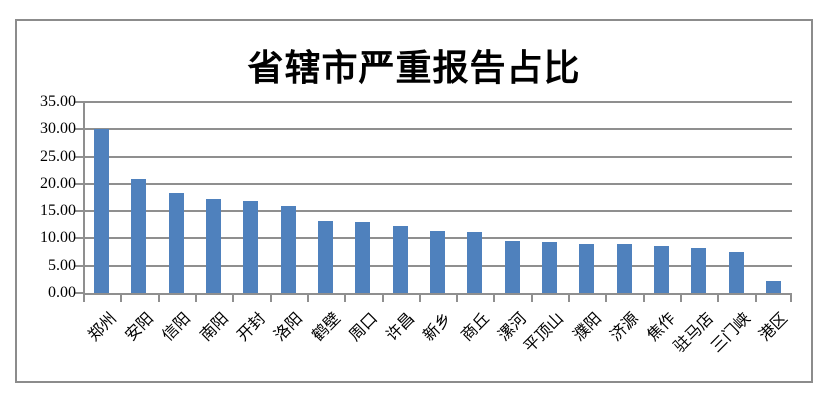 The image size is (829, 401). I want to click on y-tick-label-35.00: 35.00, so click(58, 101).